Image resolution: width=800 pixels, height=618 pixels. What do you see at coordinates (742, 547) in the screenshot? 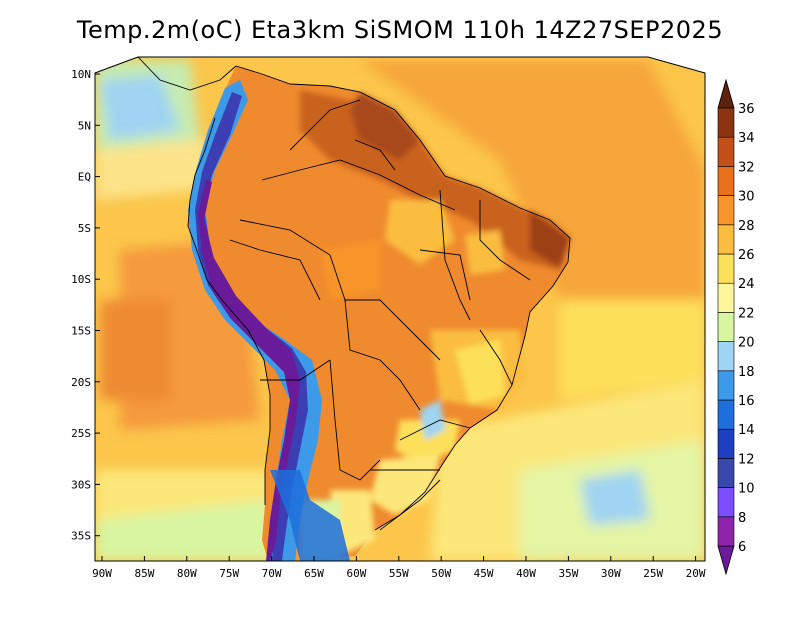
I see `colorbar-label: 6` at bounding box center [742, 547].